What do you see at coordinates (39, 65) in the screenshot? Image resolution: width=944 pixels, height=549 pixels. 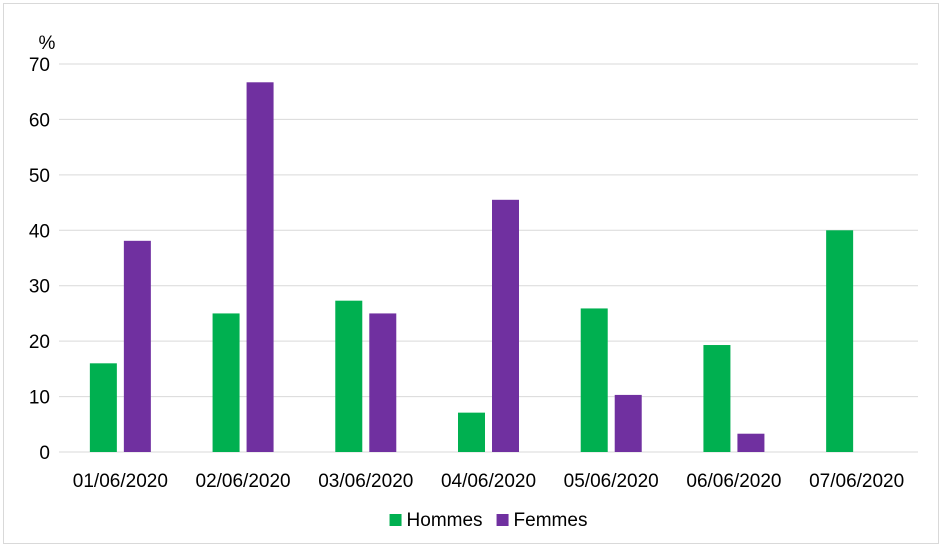 I see `y-tick-label: 70` at bounding box center [39, 65].